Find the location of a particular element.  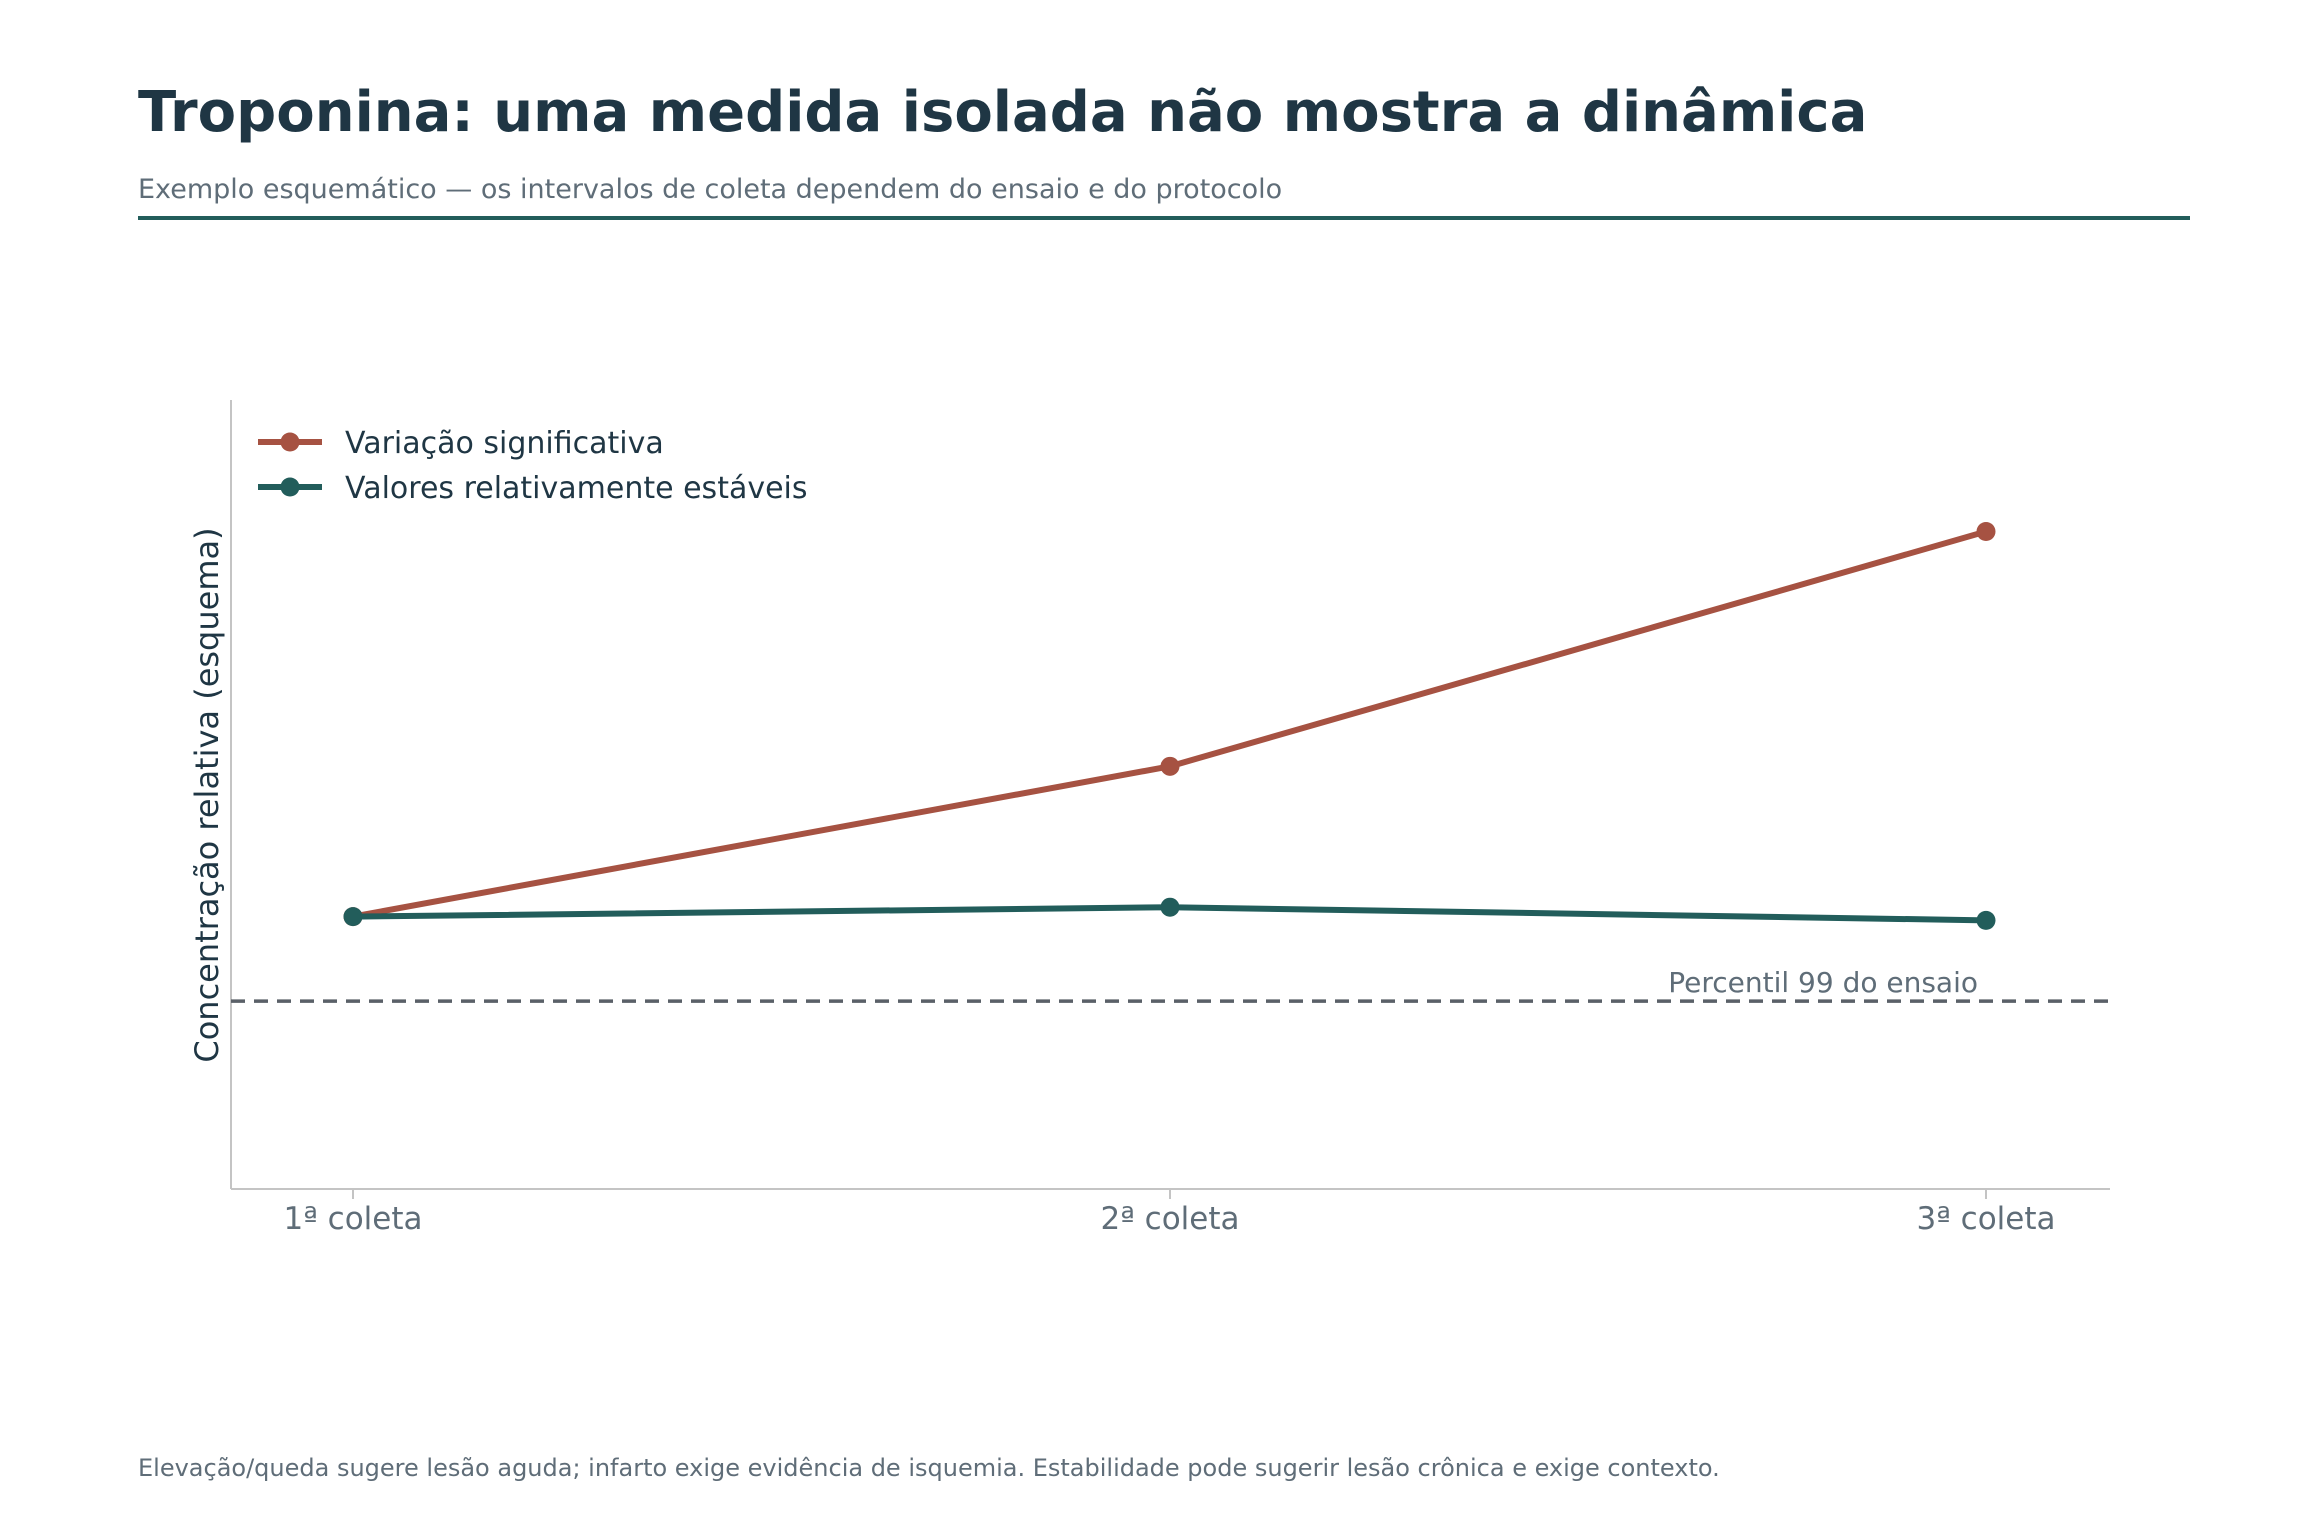

x-ticks: 1ª coleta 2ª coleta 3ª coleta is located at coordinates (1169, 1213).